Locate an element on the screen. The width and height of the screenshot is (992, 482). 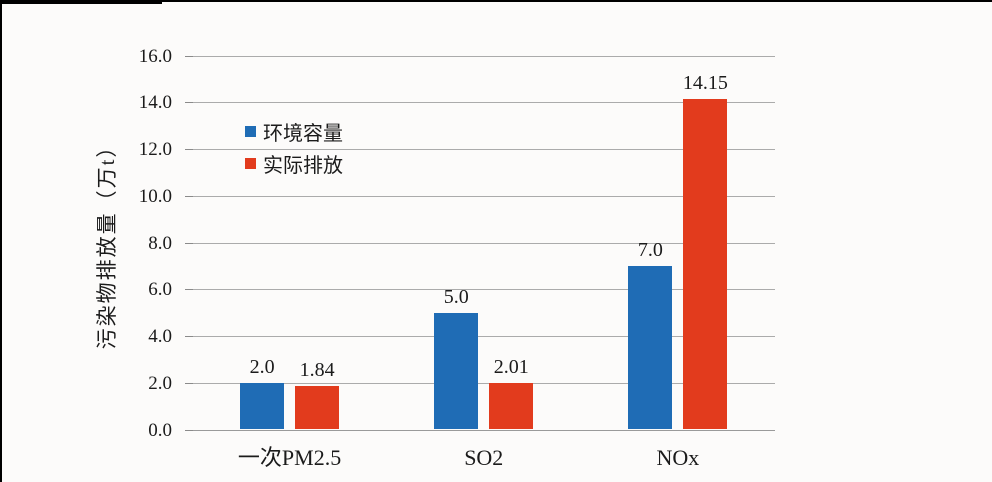
y-tick-label: 4.0 is located at coordinates (160, 336).